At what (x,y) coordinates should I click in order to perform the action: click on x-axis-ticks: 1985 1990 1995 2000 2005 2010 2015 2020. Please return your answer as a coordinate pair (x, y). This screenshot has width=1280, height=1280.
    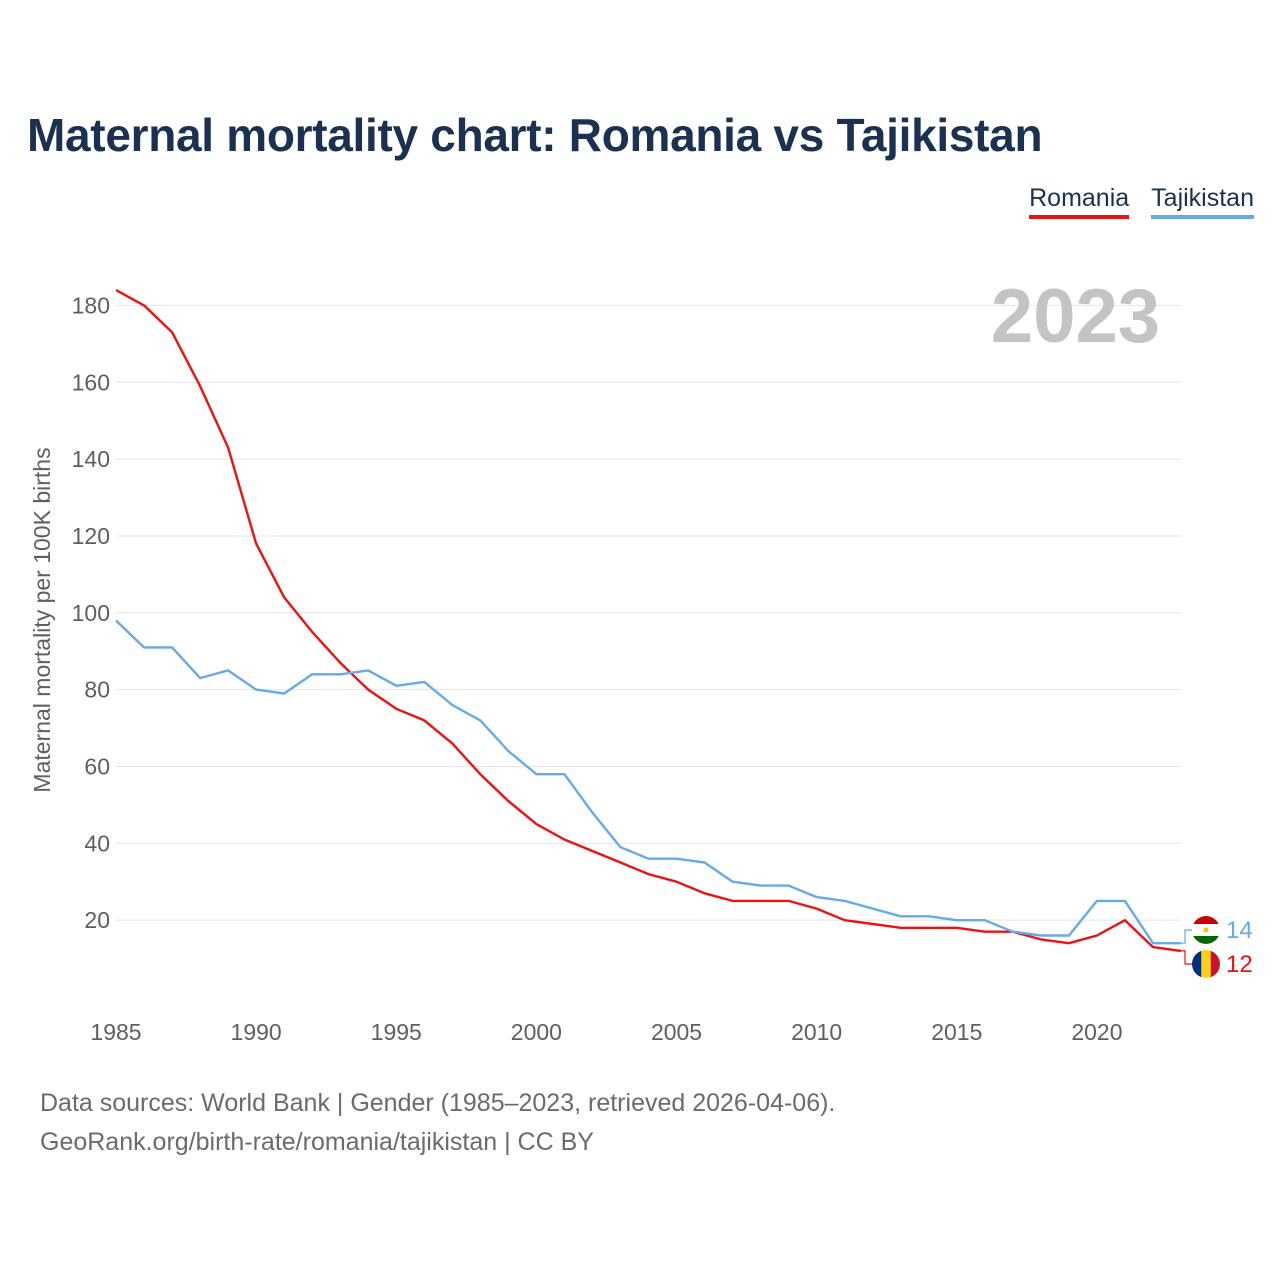
    Looking at the image, I should click on (606, 1032).